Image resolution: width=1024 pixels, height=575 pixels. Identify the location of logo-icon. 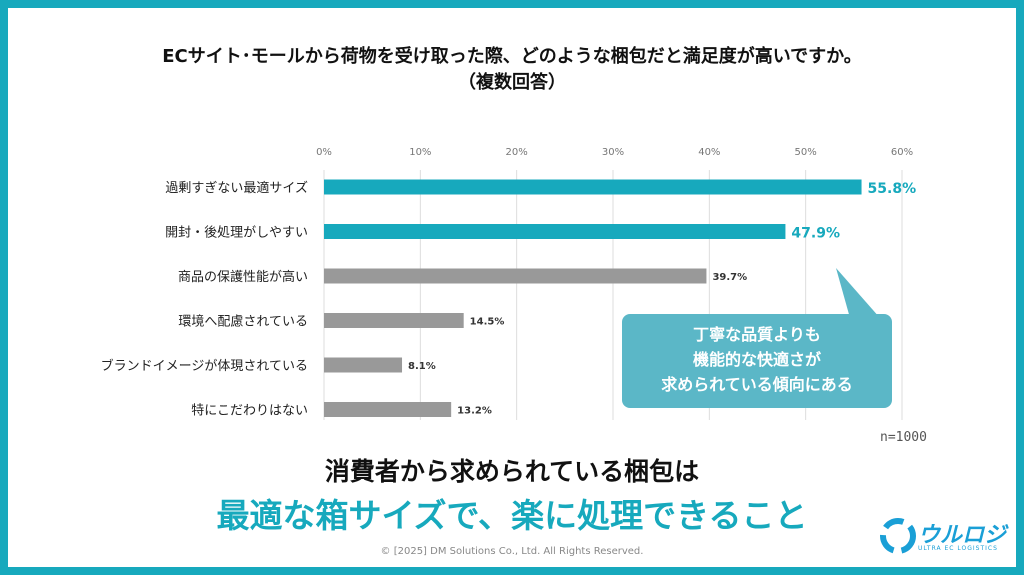
(898, 536).